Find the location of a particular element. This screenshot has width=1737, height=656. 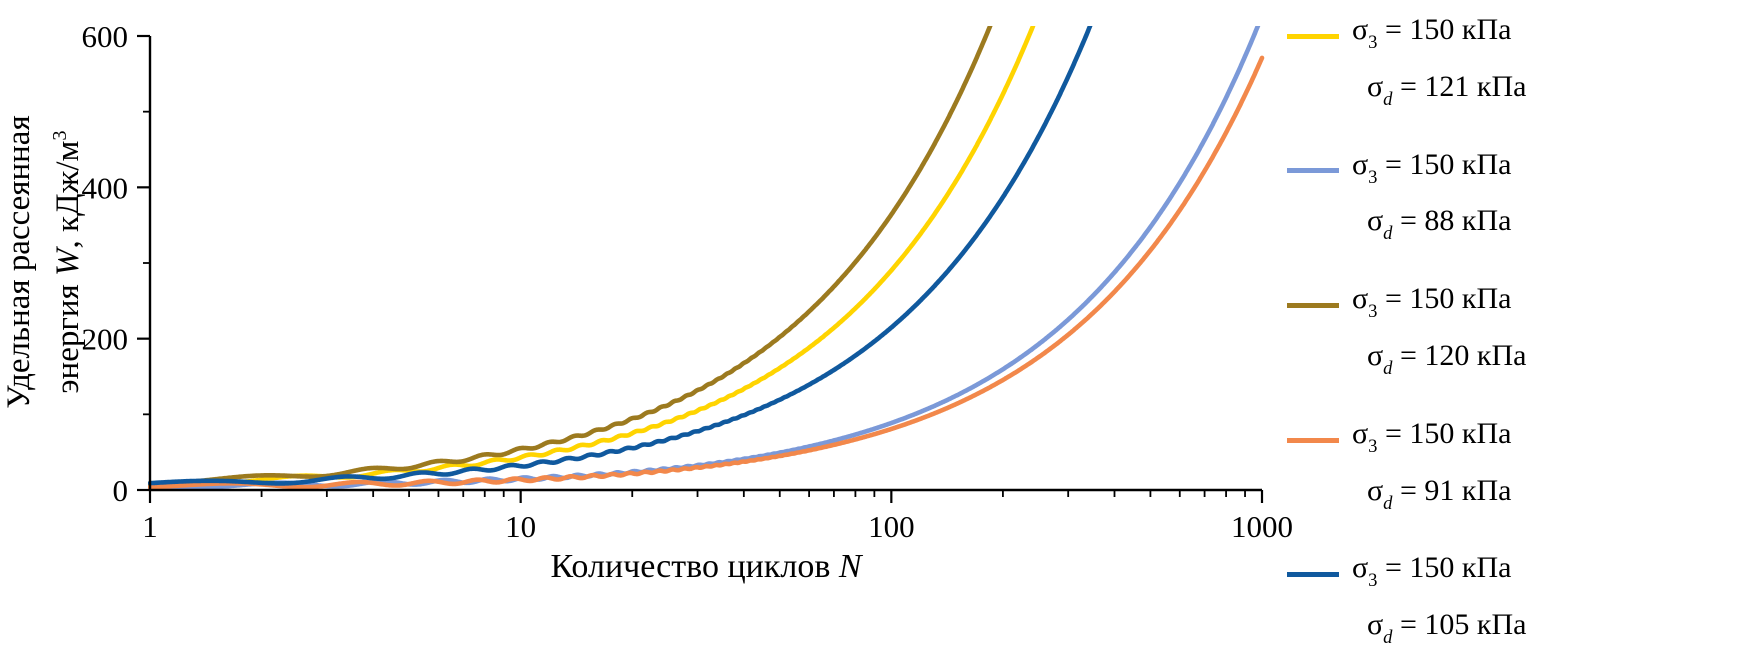

legend-entry-4: σ3 = 150 кПа σd = 105 кПа is located at coordinates (1406, 601).